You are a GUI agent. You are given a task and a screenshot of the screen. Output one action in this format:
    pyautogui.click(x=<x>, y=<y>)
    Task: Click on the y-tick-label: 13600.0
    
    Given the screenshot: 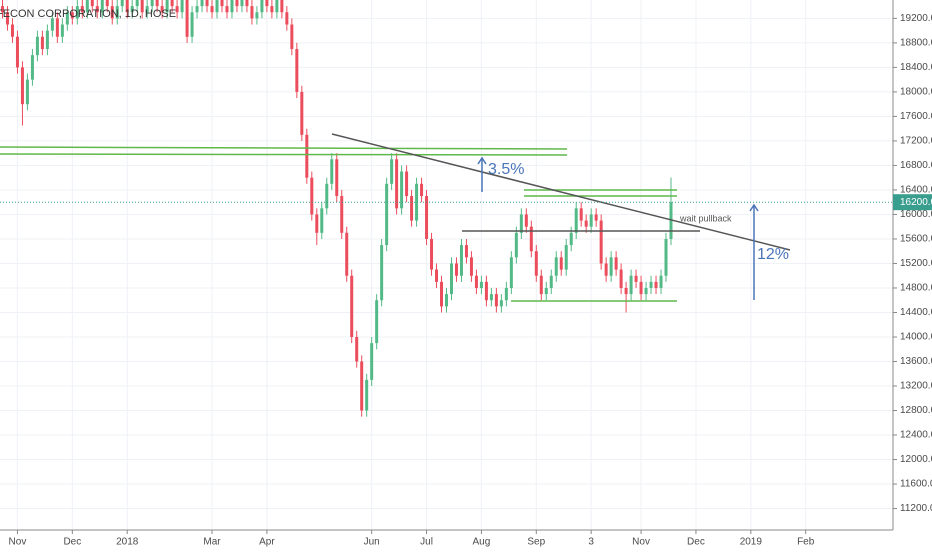 What is the action you would take?
    pyautogui.click(x=916, y=361)
    